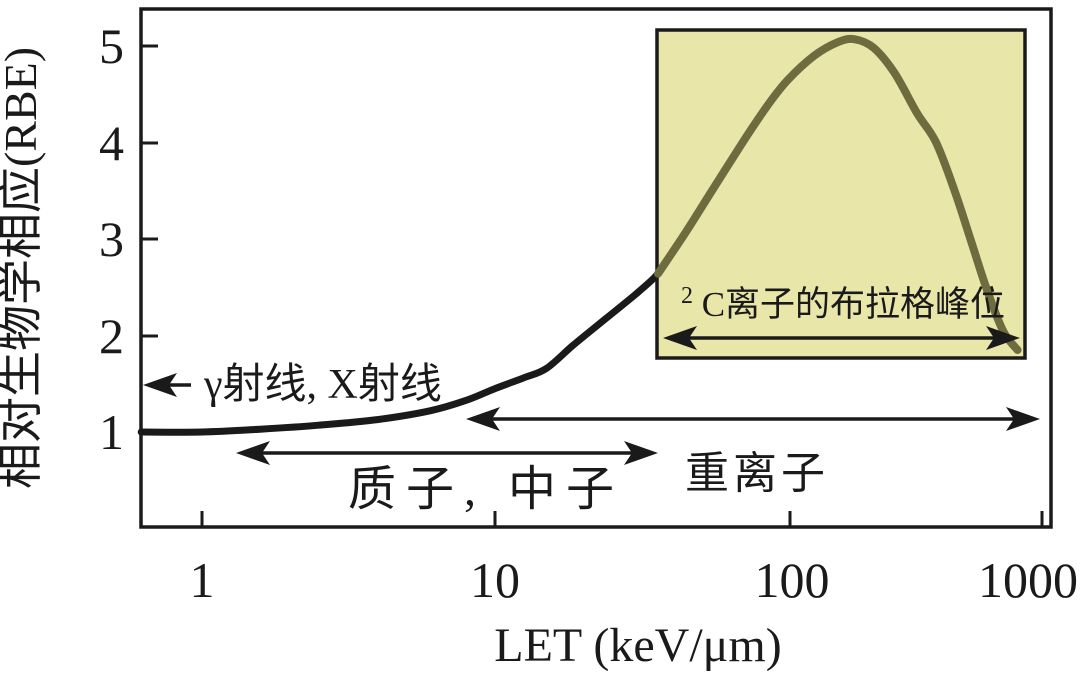  I want to click on gamma-xray-label: γ射线, X射线, so click(322, 385).